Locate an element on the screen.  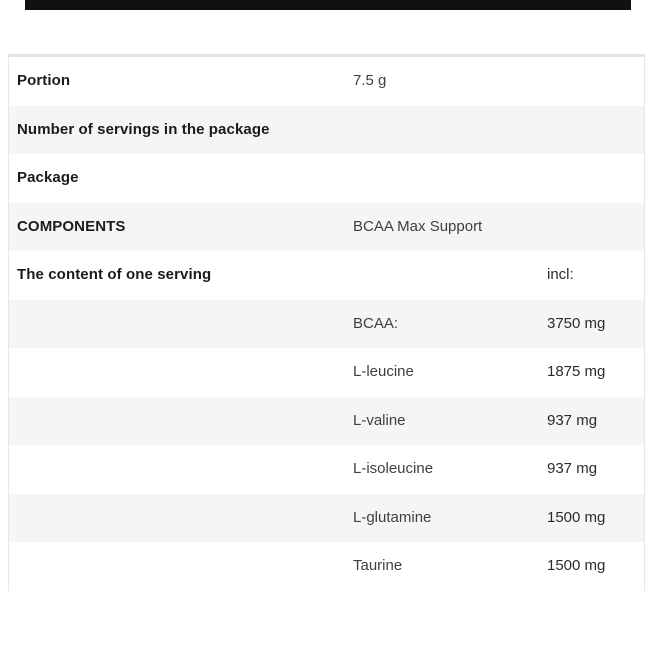
table-row: Package is located at coordinates (326, 178).